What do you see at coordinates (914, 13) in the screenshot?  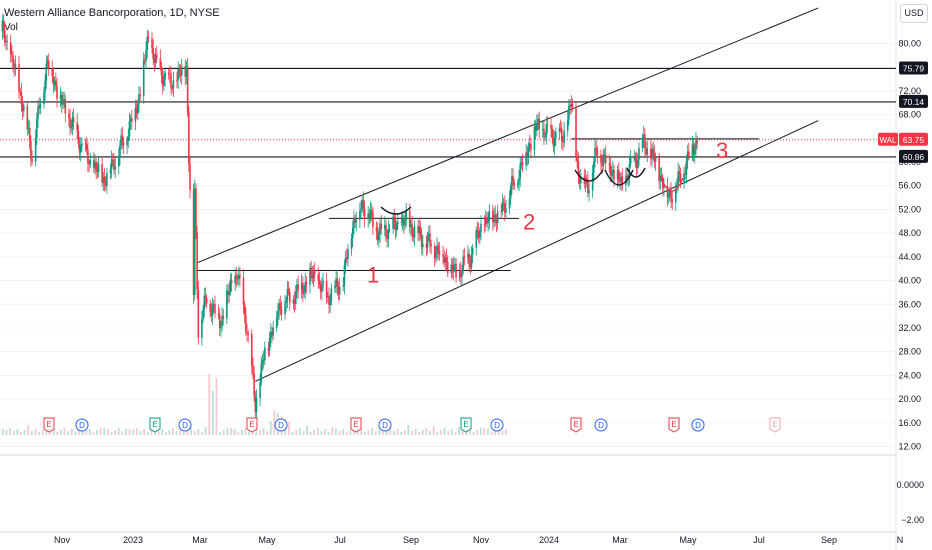 I see `currency-button: USD` at bounding box center [914, 13].